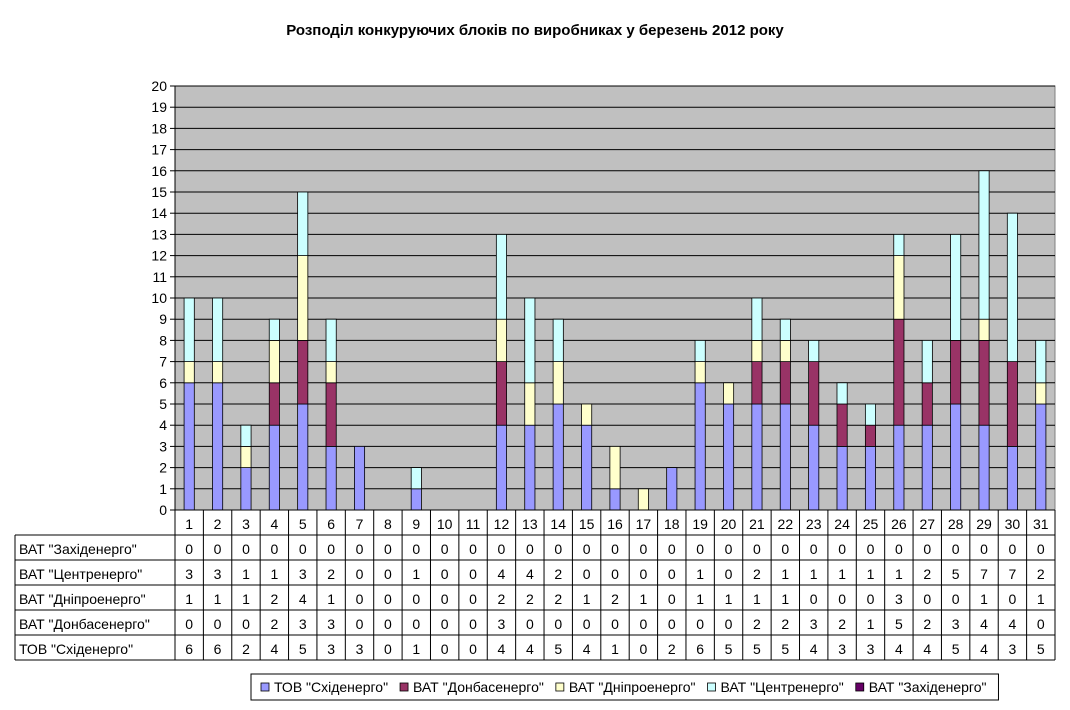 This screenshot has height=710, width=1070. Describe the element at coordinates (729, 524) in the screenshot. I see `x-tick-label: 20` at that location.